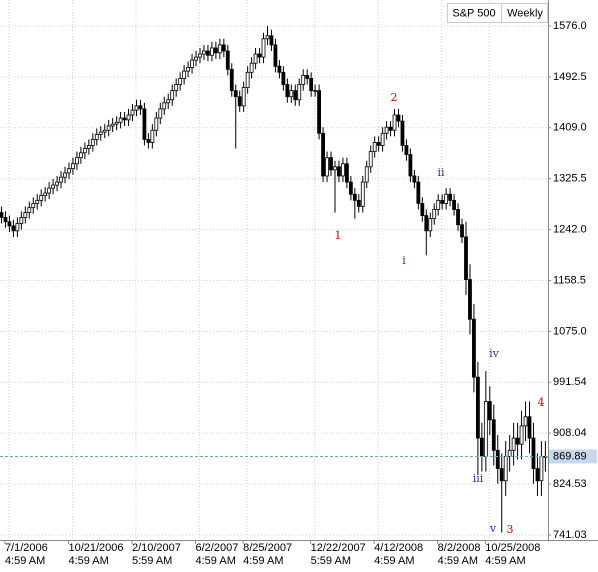 The height and width of the screenshot is (572, 598). Describe the element at coordinates (573, 456) in the screenshot. I see `last-value-box` at that location.